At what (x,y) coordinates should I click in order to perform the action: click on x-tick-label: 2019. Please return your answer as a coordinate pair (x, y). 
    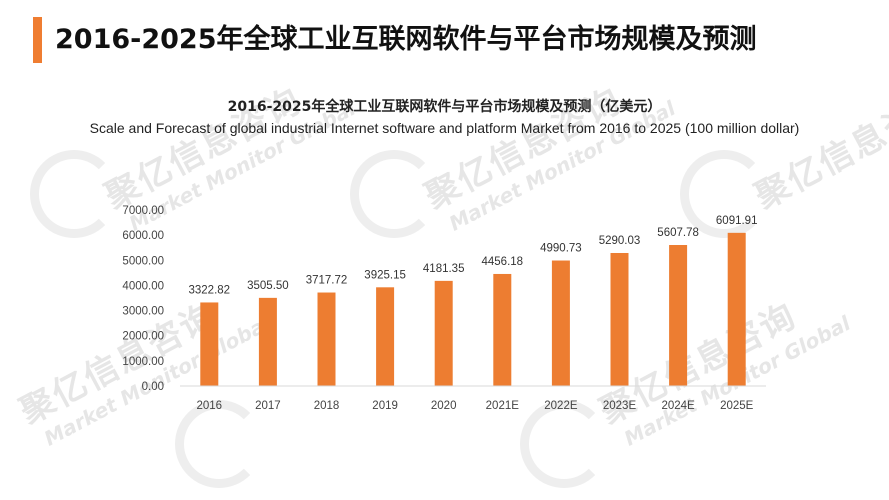
    Looking at the image, I should click on (385, 406).